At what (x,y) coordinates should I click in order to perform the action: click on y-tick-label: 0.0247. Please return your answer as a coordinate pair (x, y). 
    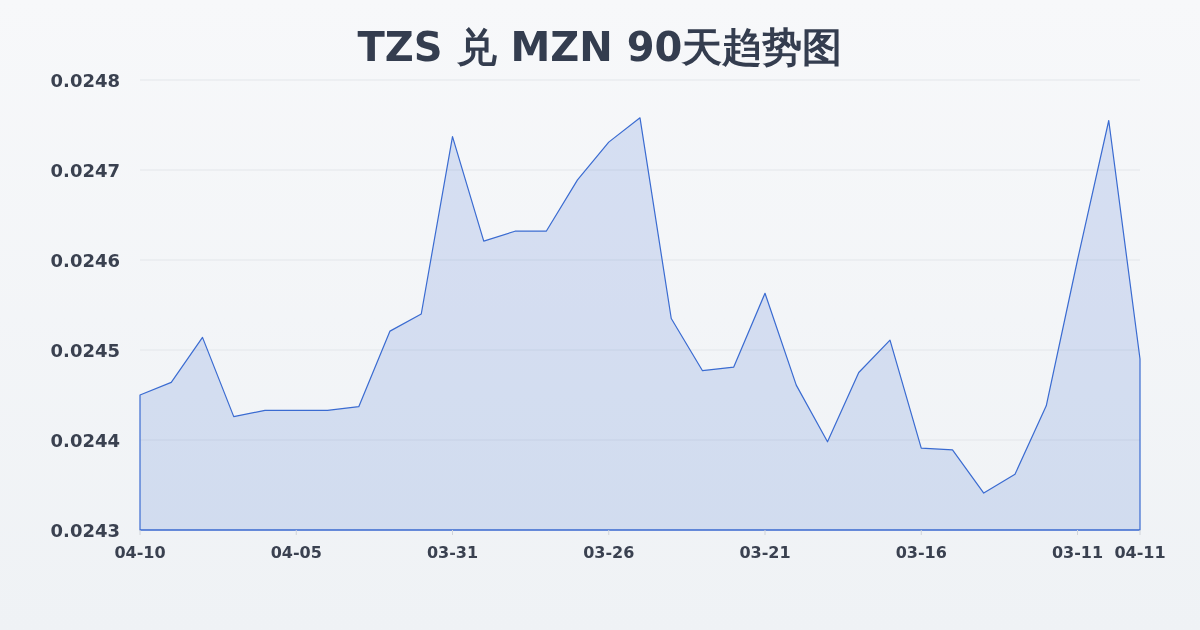
    Looking at the image, I should click on (85, 170).